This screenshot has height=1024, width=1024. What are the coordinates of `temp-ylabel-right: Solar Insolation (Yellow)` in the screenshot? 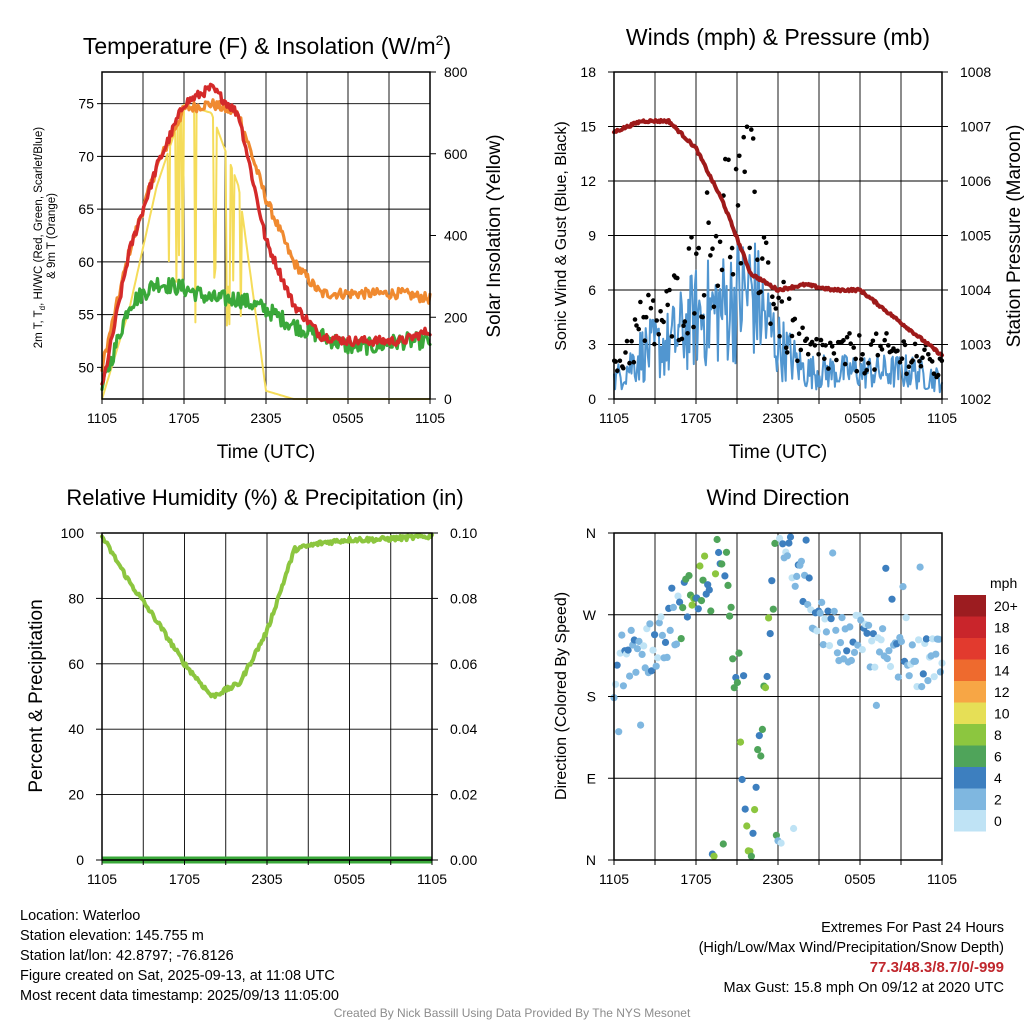 It's located at (494, 235).